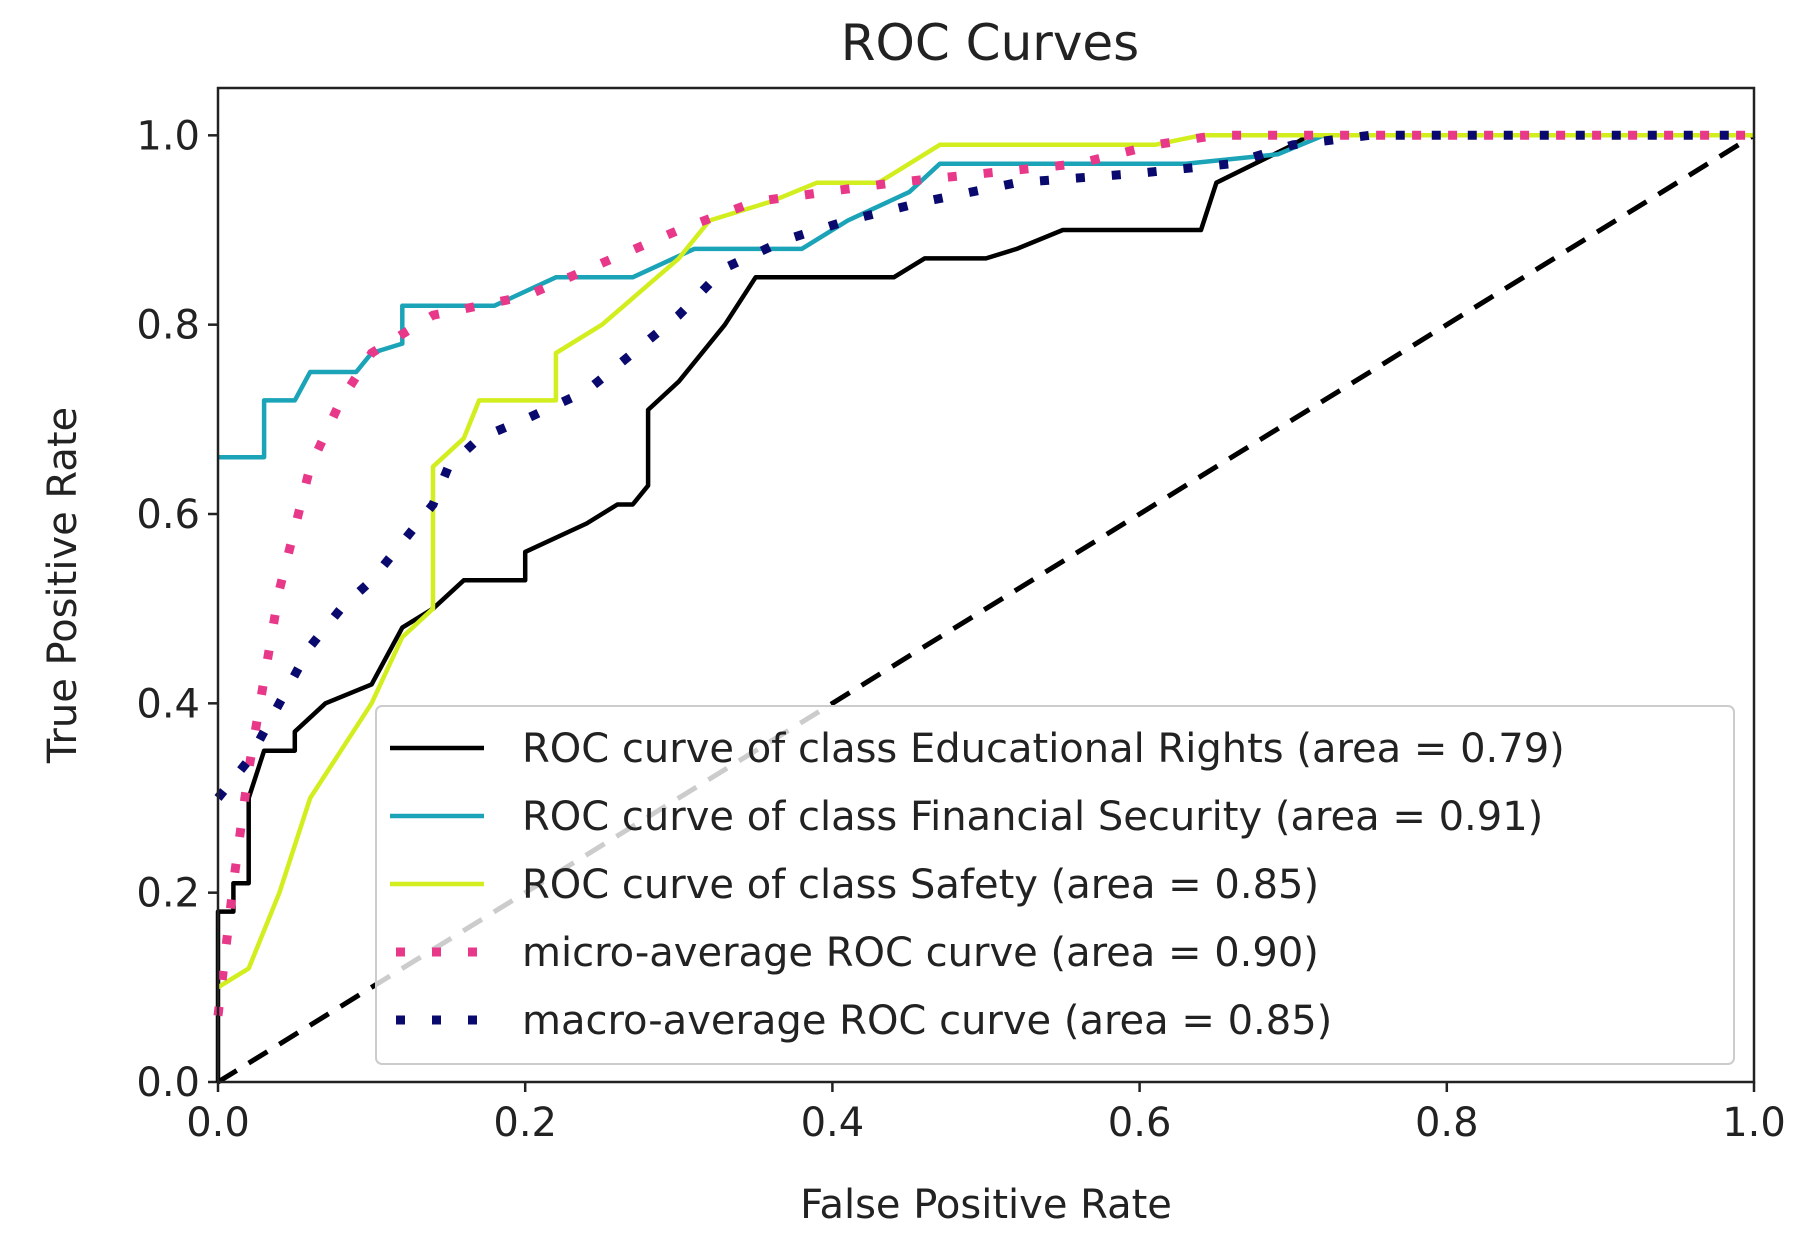 The height and width of the screenshot is (1246, 1802). I want to click on y-tick-label: 1.0, so click(168, 136).